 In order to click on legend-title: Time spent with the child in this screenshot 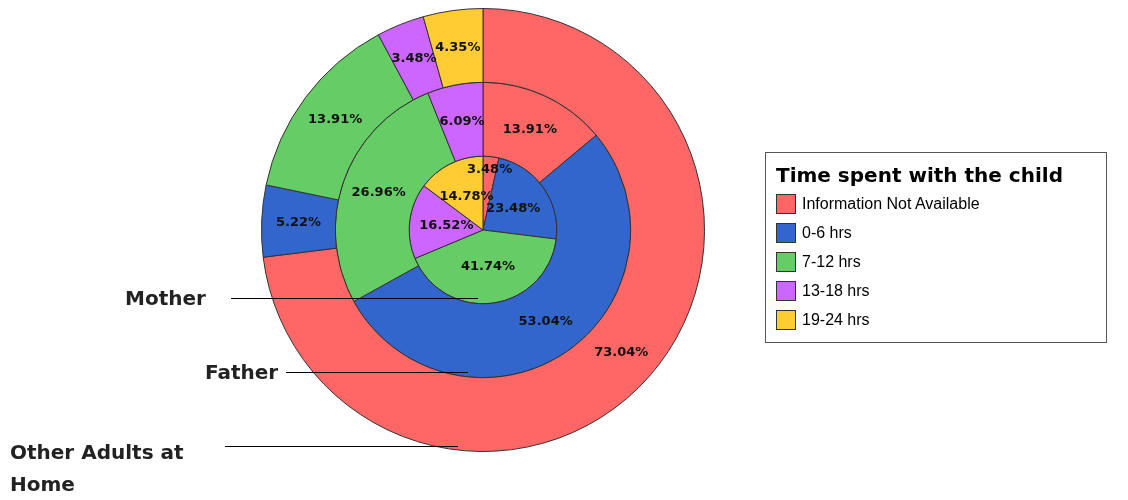, I will do `click(920, 175)`.